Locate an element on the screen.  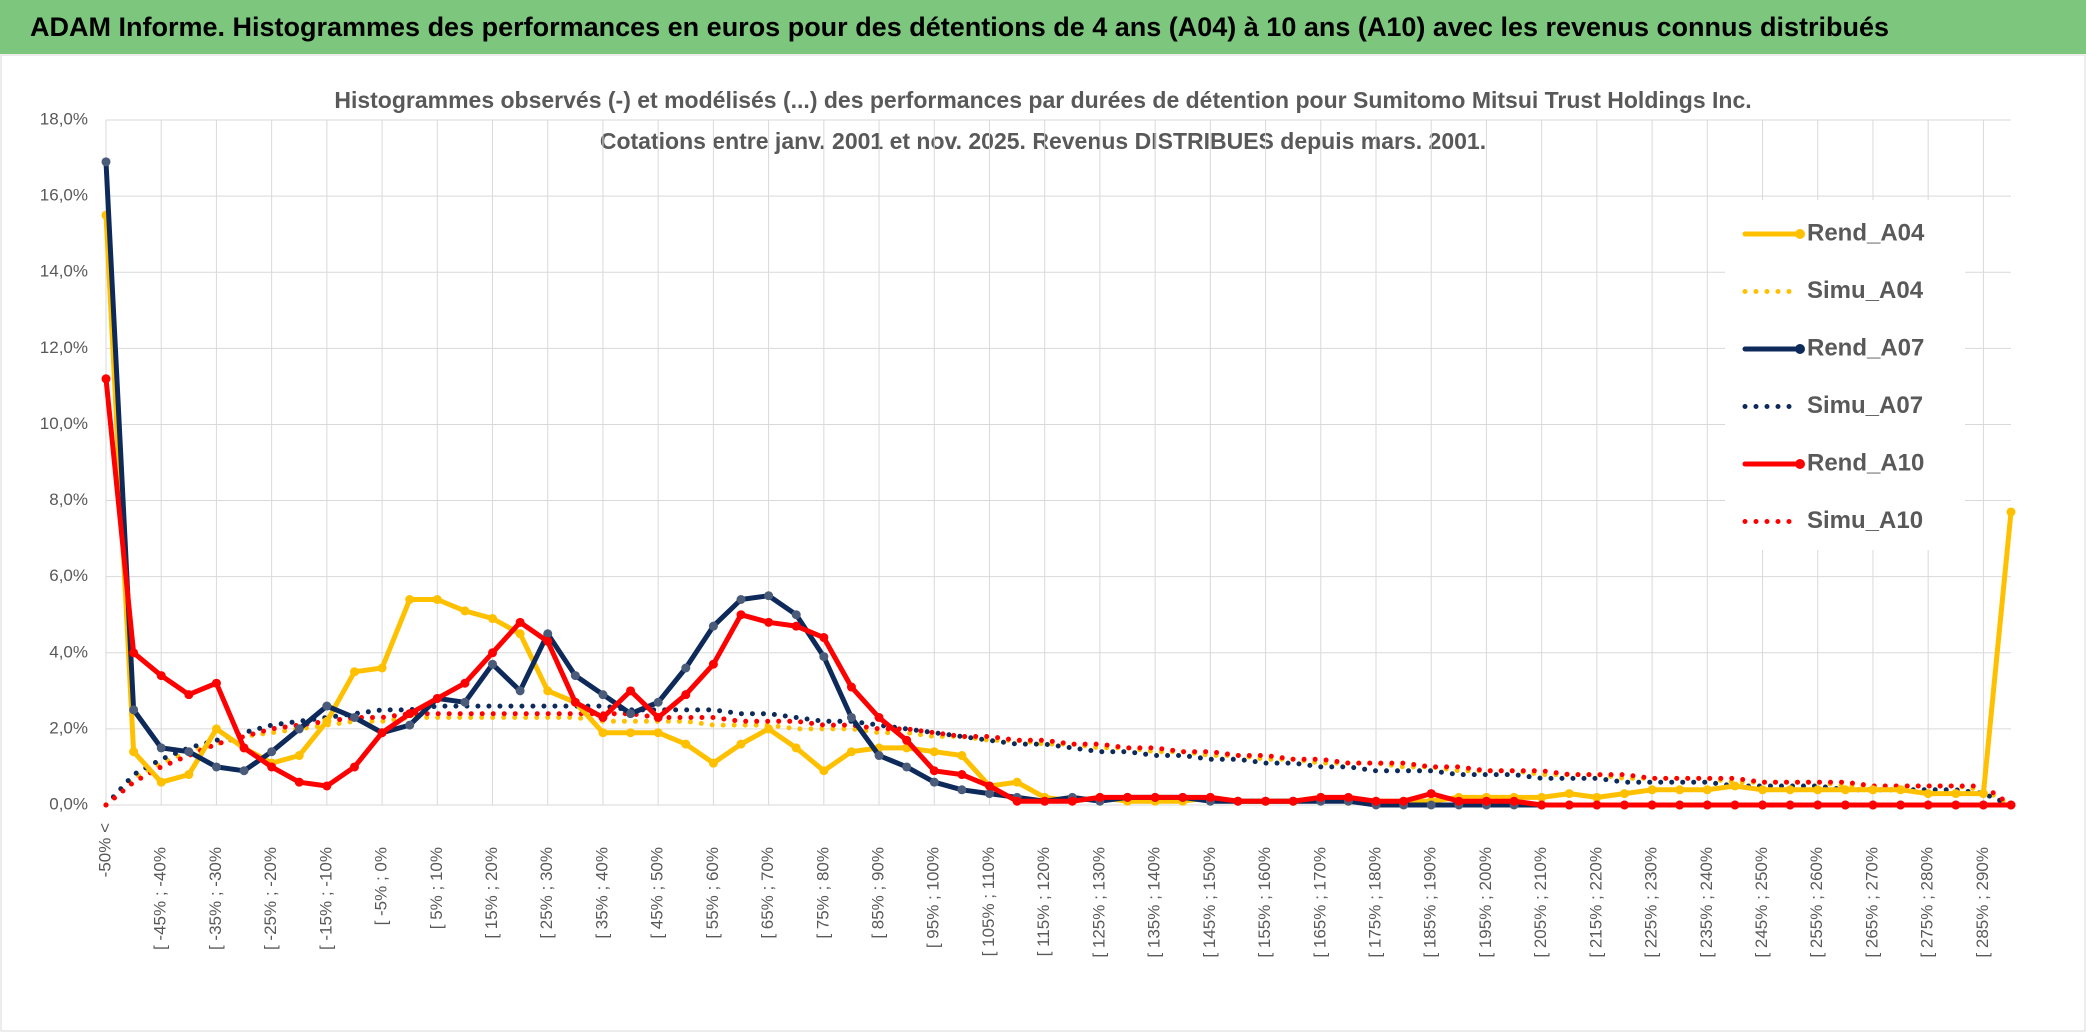
y-tick-label: 0,0% is located at coordinates (68, 803).